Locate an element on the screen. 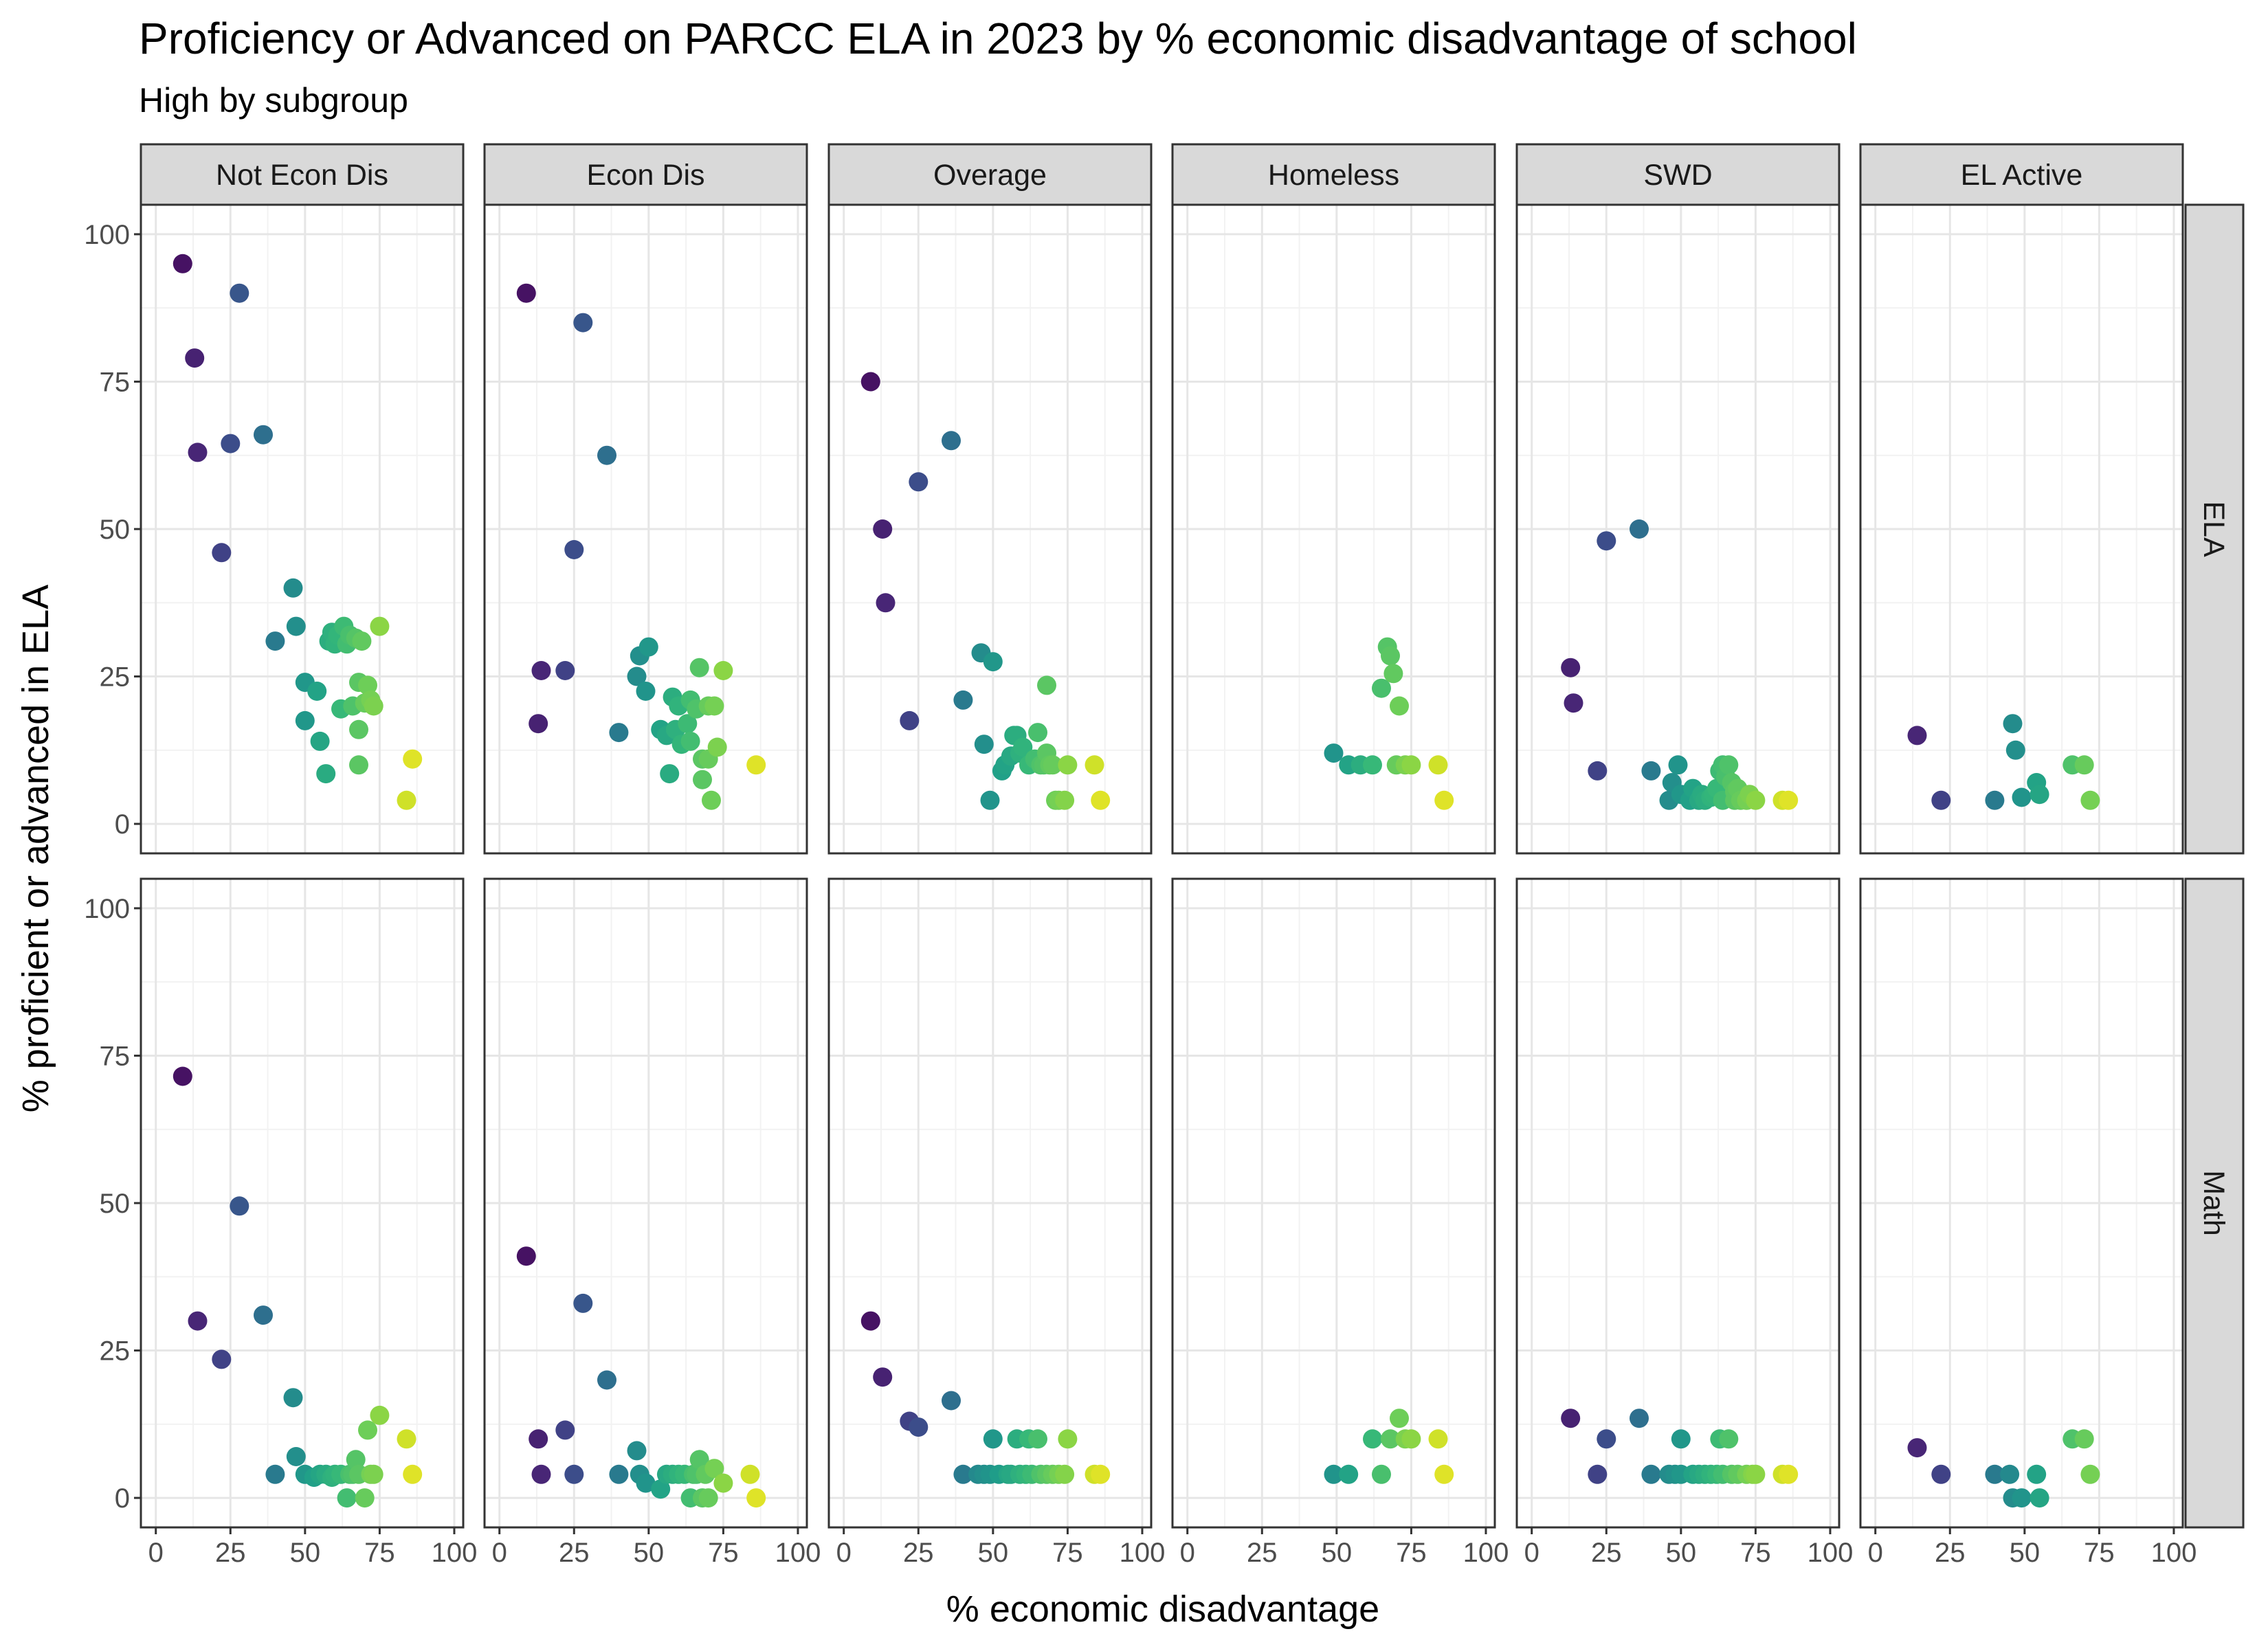 This screenshot has height=1649, width=2268. column-strip-label: SWD is located at coordinates (1677, 175).